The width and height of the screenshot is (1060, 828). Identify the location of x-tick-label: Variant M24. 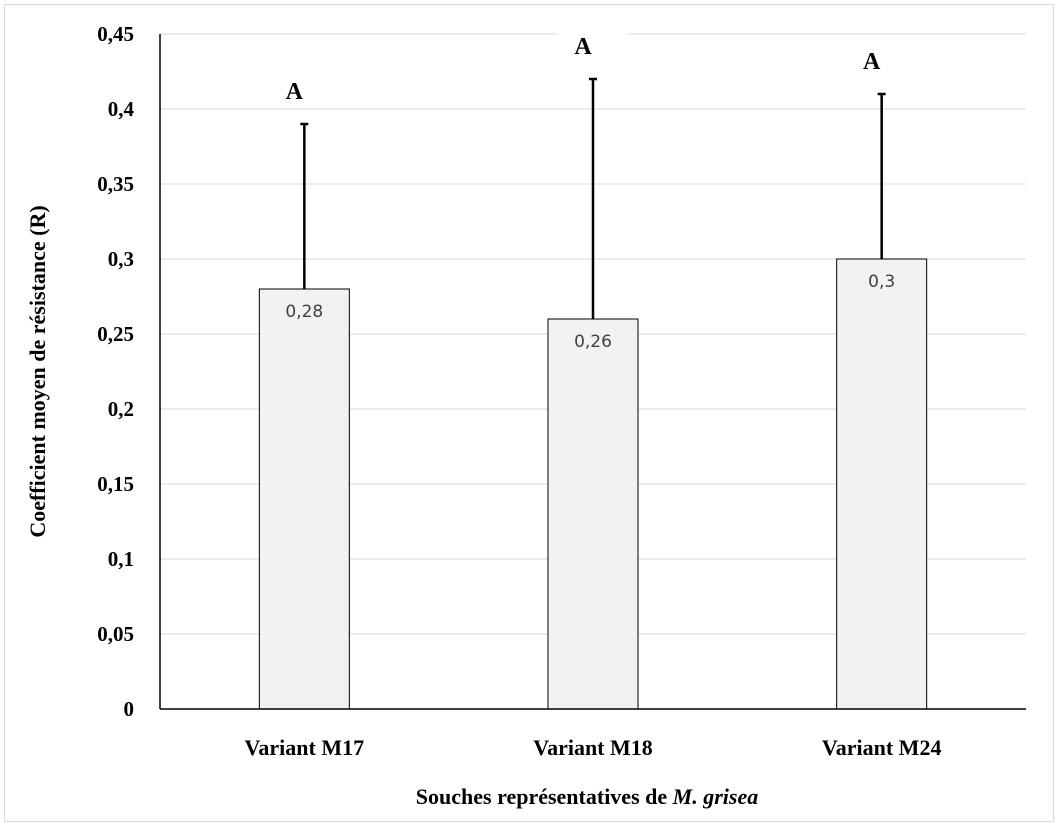
(882, 747).